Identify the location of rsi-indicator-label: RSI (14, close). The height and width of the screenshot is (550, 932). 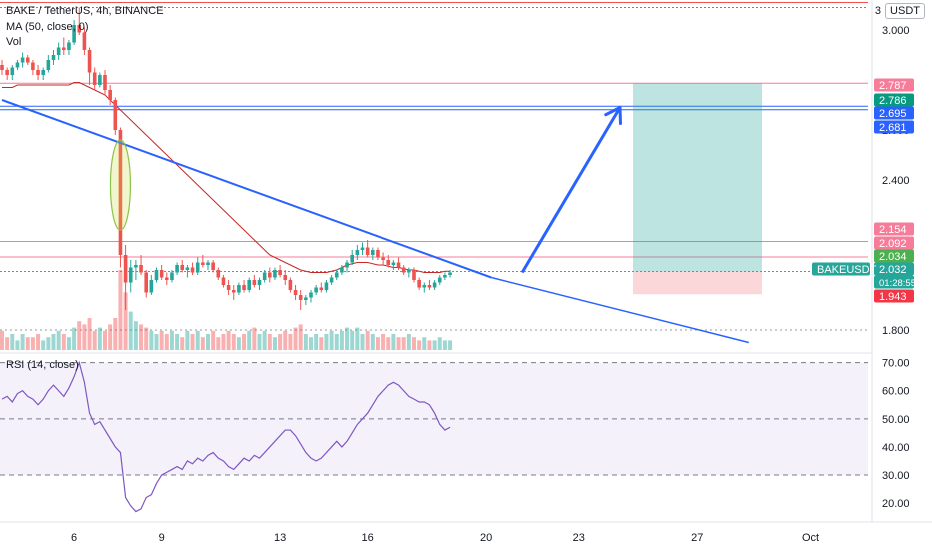
(42, 365).